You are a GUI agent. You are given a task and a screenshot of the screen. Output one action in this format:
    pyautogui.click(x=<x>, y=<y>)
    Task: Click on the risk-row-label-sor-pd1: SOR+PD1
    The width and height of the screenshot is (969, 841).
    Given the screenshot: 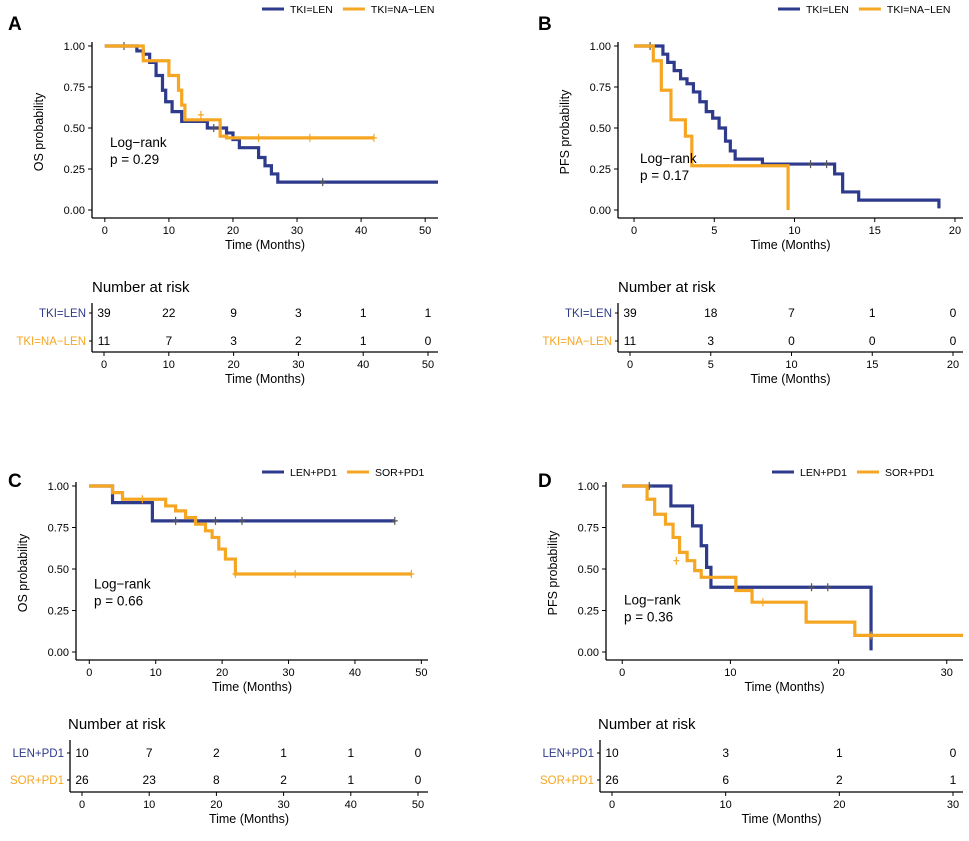 What is the action you would take?
    pyautogui.click(x=37, y=781)
    